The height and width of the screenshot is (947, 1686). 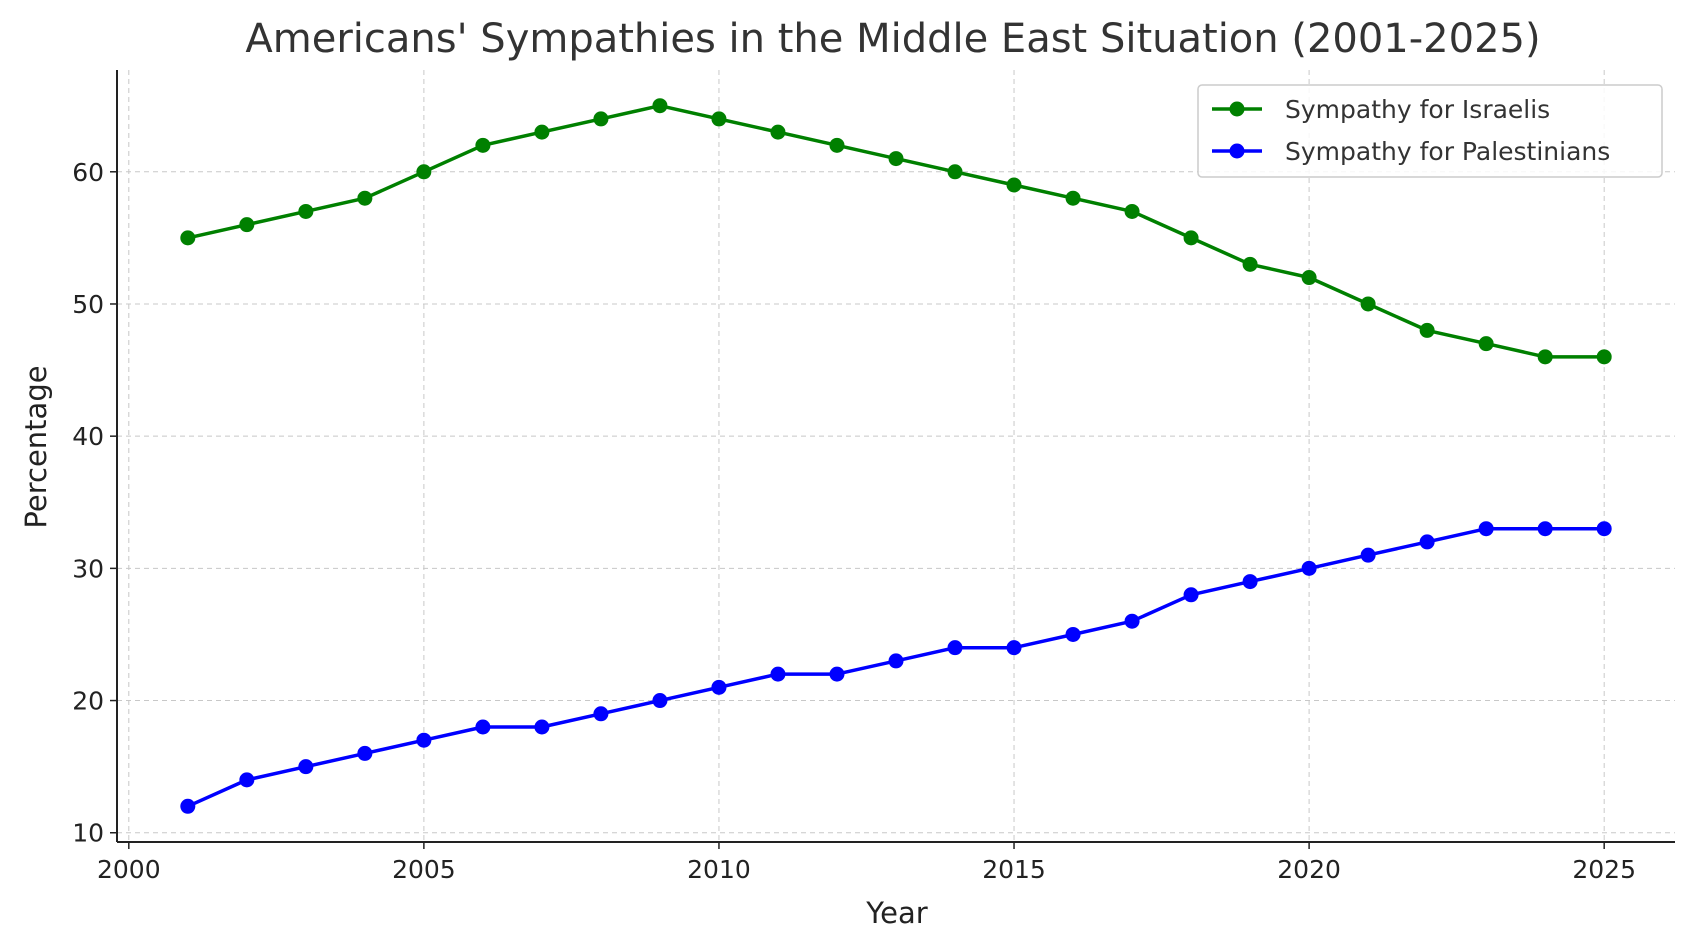 What do you see at coordinates (88, 172) in the screenshot?
I see `y-tick-label: 60` at bounding box center [88, 172].